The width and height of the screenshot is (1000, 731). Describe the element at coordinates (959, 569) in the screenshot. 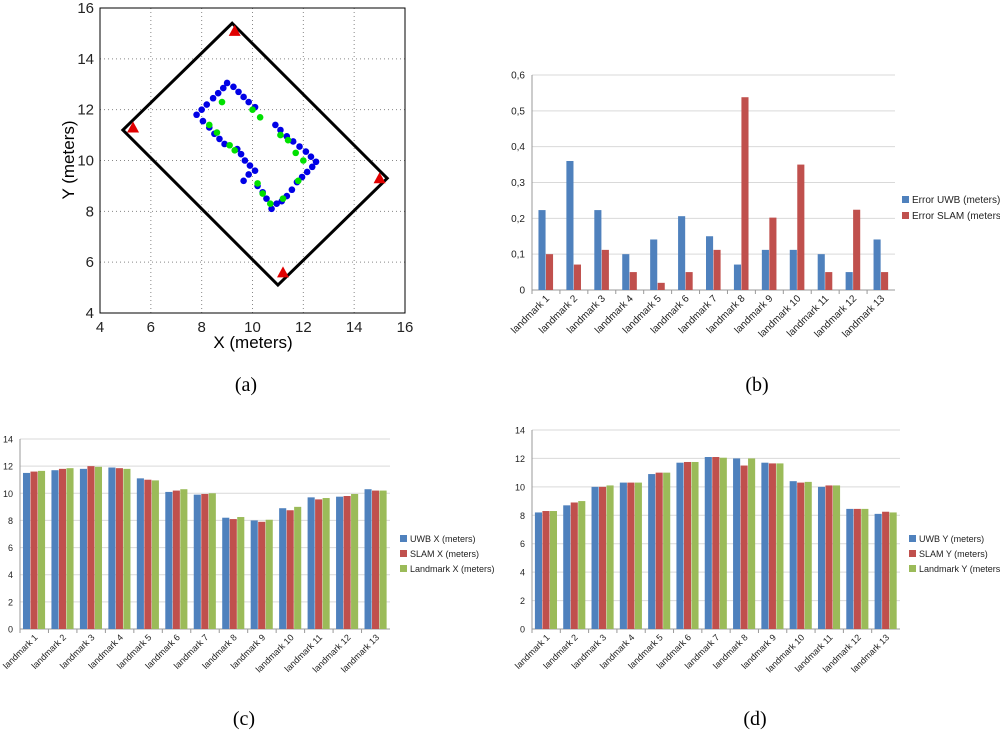

I see `d-legend-label: Landmark Y (meters)` at that location.